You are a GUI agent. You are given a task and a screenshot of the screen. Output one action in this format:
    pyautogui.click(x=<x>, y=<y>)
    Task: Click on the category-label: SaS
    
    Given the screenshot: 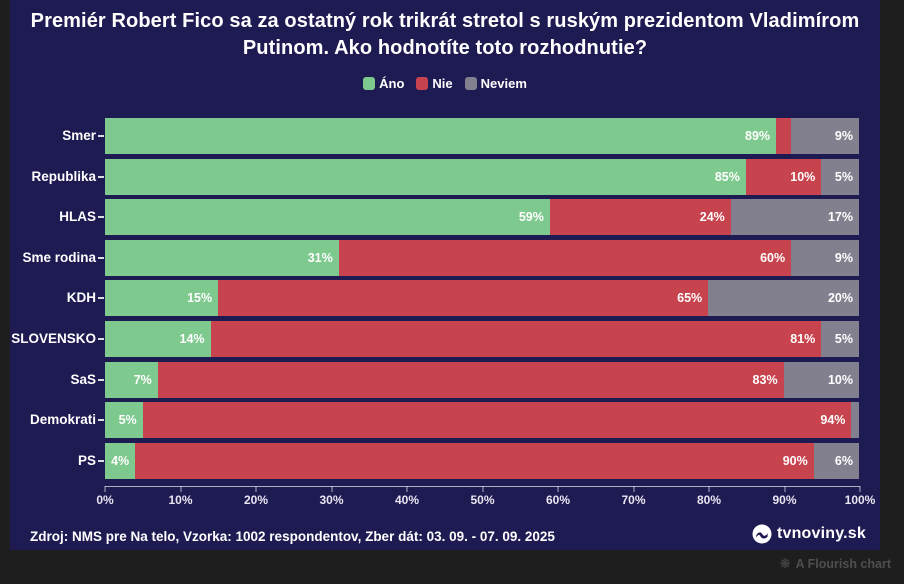 What is the action you would take?
    pyautogui.click(x=83, y=379)
    